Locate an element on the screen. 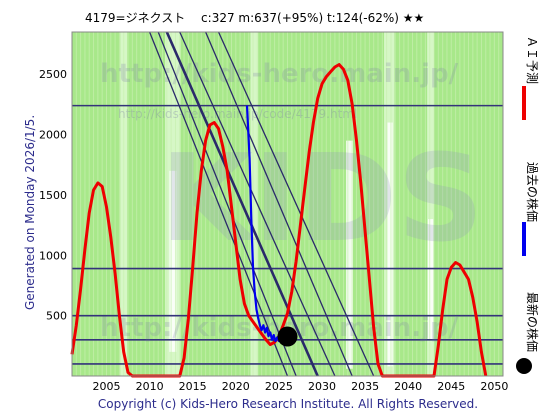 This screenshot has width=560, height=420. y-axis-ticks: 500 1000 1500 2000 2500 is located at coordinates (53, 195).